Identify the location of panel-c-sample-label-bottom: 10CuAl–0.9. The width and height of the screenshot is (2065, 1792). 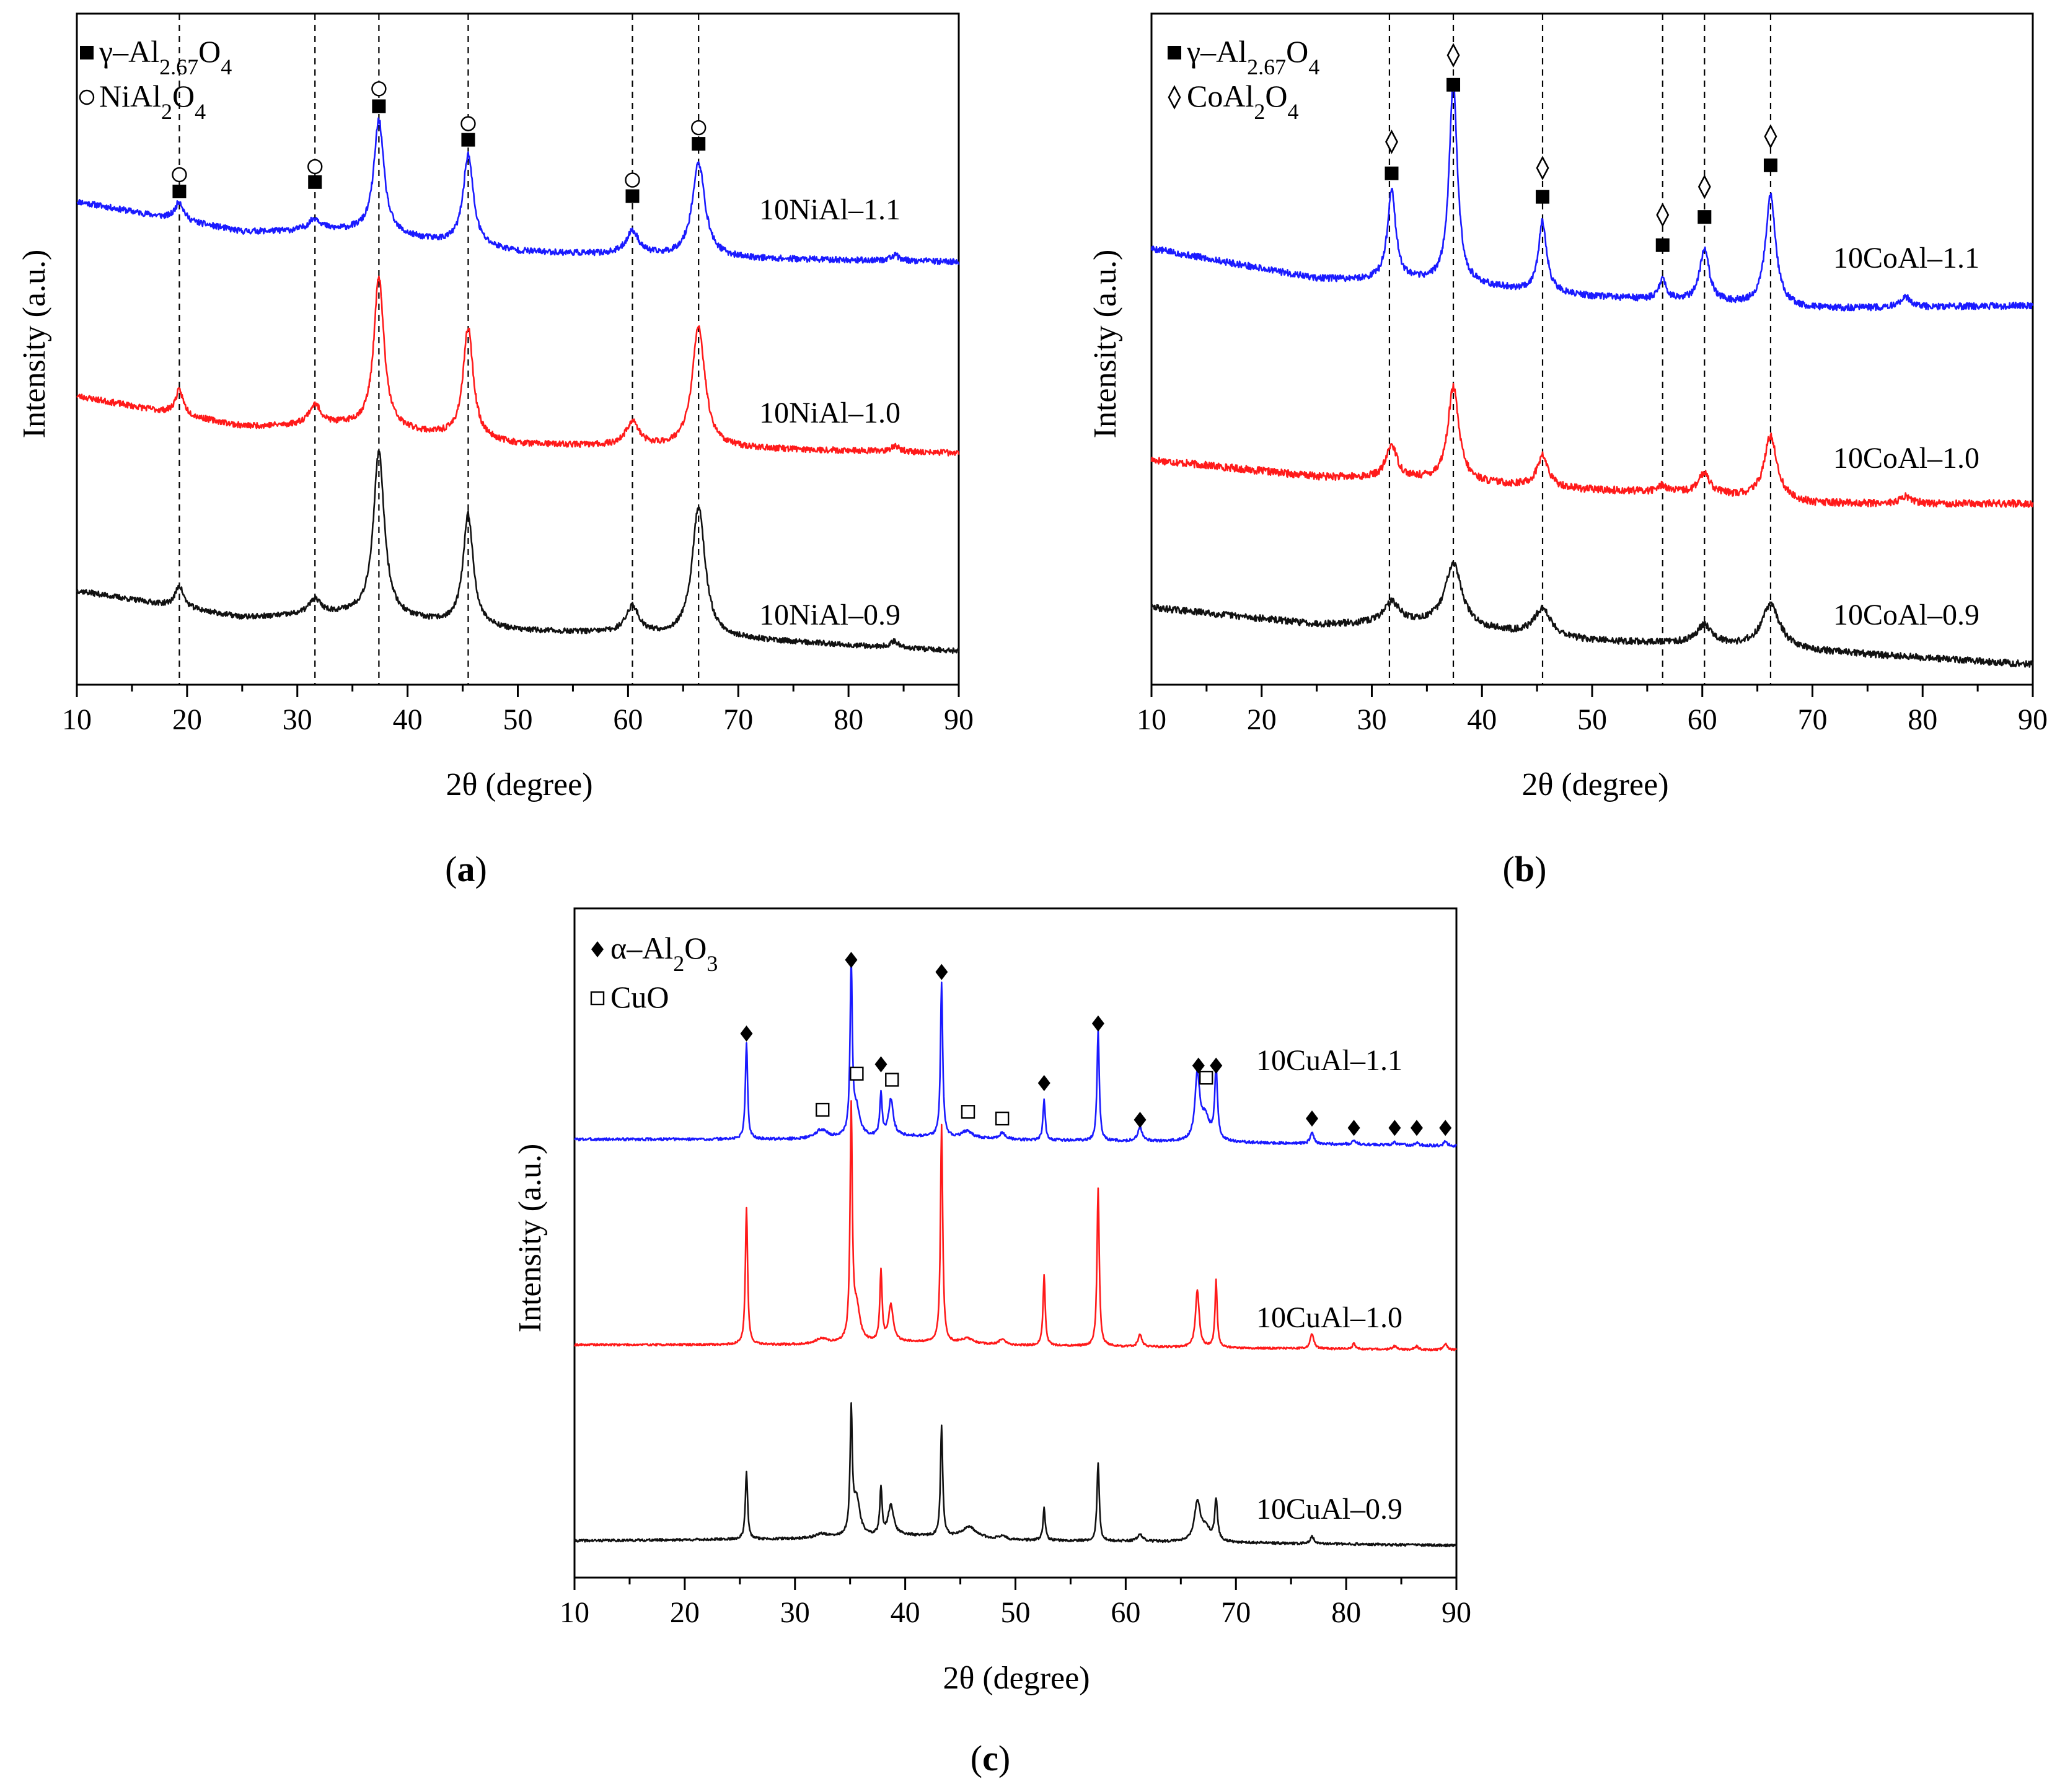
(1329, 1509).